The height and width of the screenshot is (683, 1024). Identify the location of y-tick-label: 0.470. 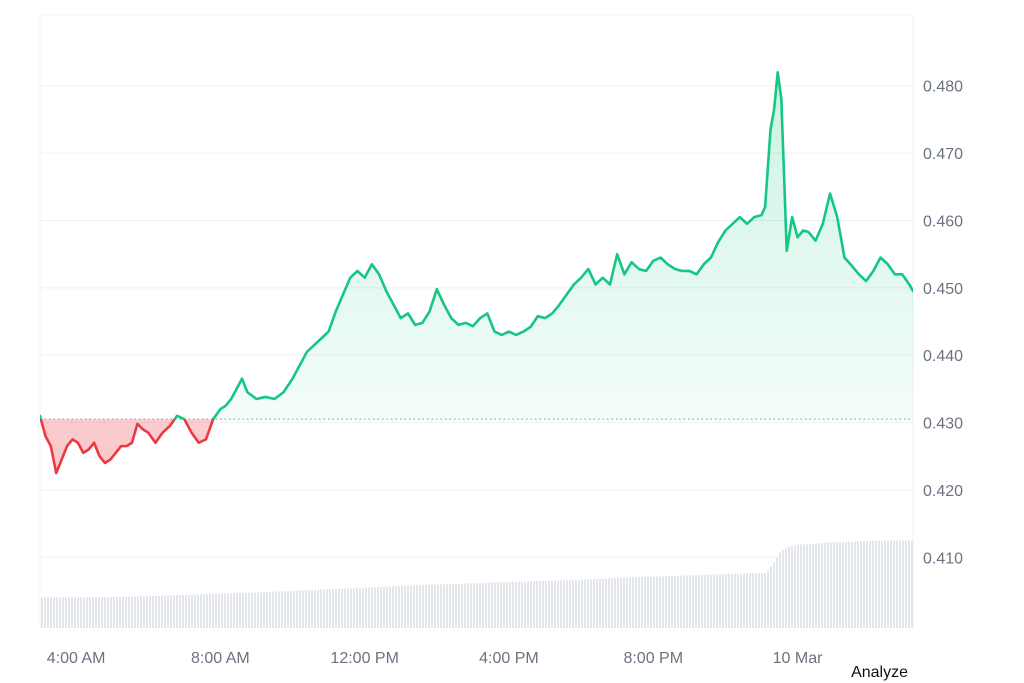
(943, 154).